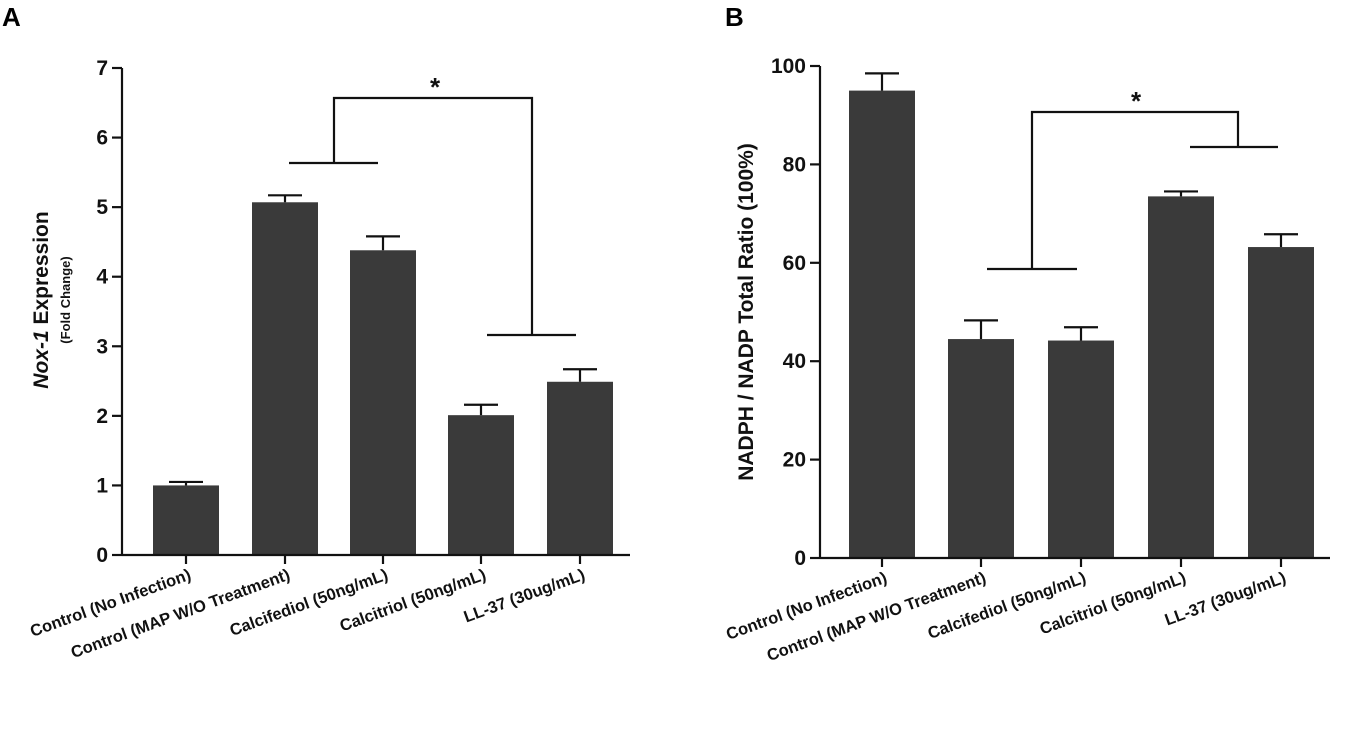  I want to click on panel-b-y-ticks: 0 20 40 60 80 100, so click(795, 312).